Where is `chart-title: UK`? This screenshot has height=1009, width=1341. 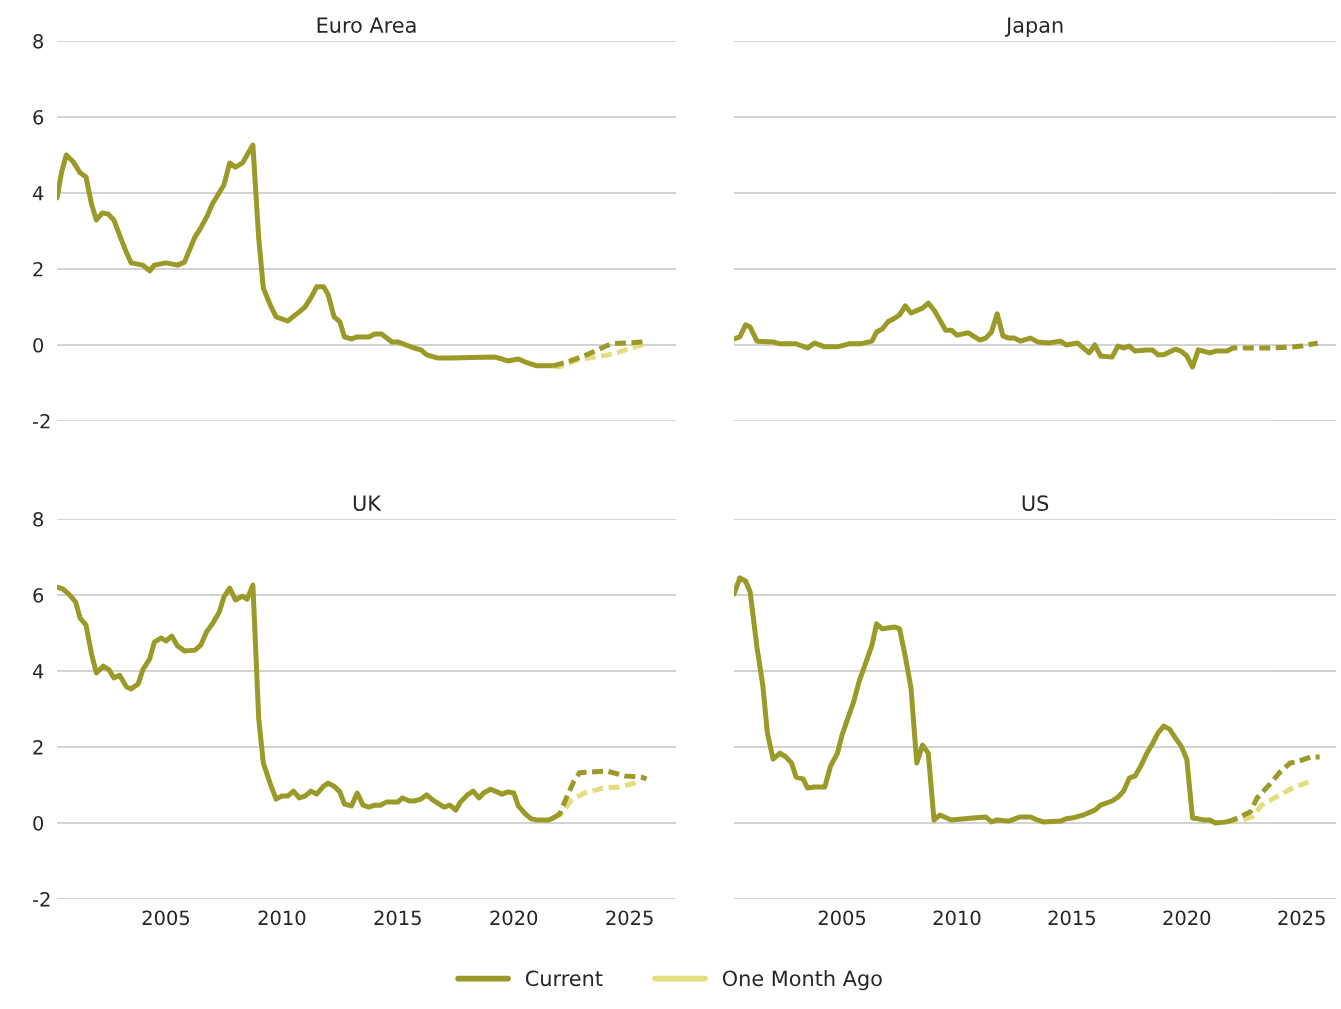
chart-title: UK is located at coordinates (367, 503).